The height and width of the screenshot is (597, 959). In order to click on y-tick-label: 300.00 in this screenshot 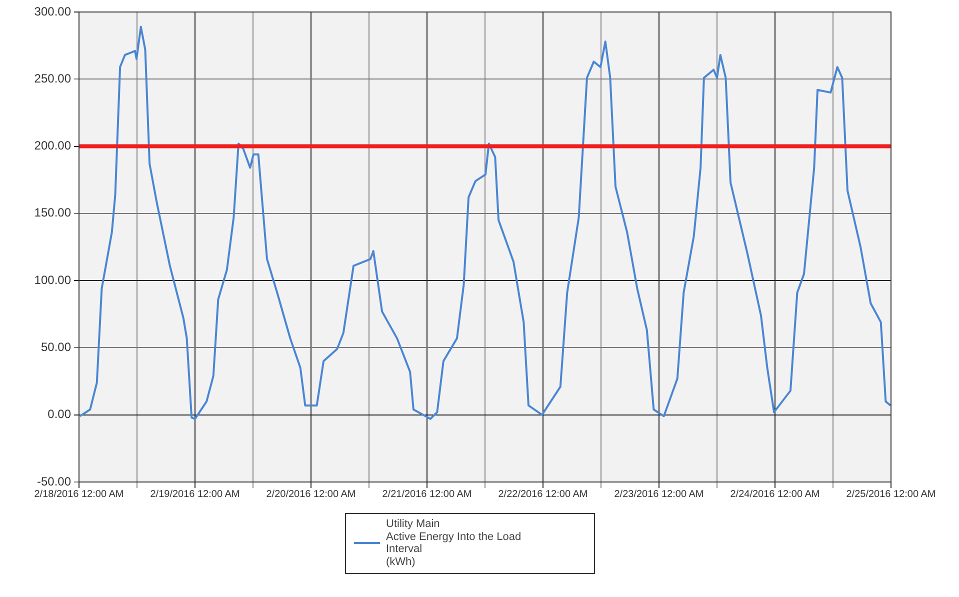, I will do `click(53, 11)`.